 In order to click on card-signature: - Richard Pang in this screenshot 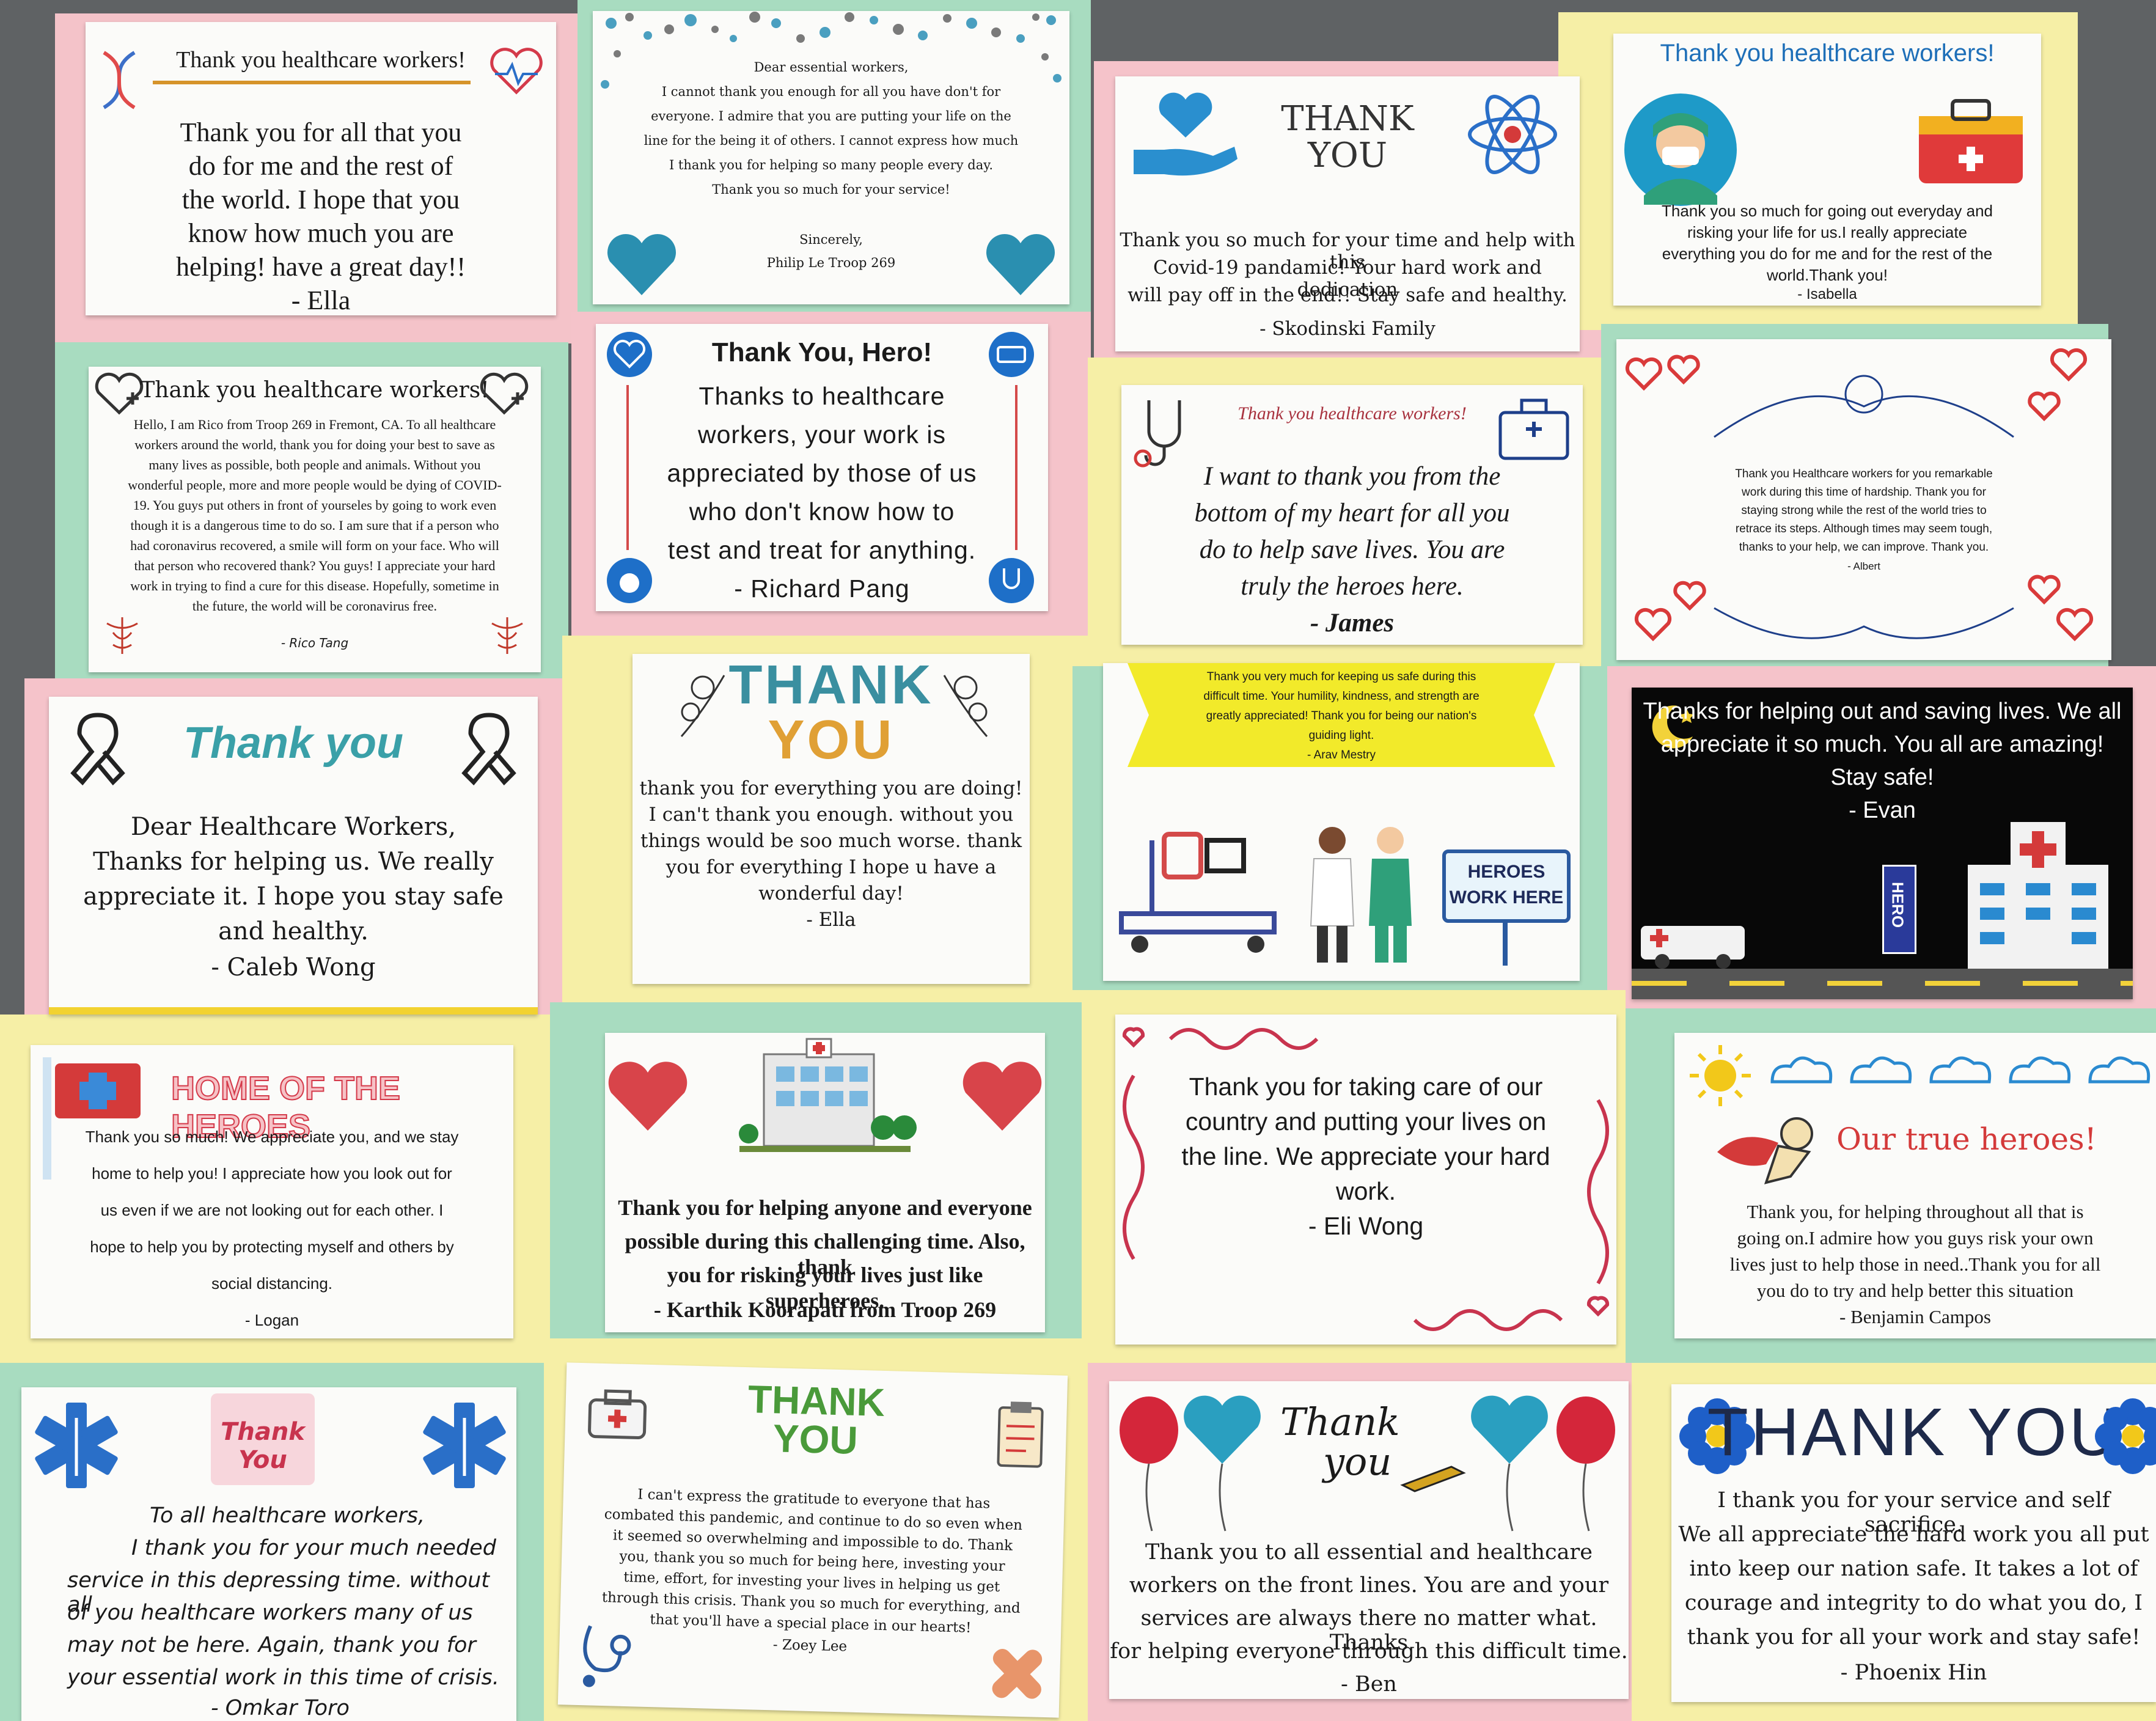, I will do `click(822, 589)`.